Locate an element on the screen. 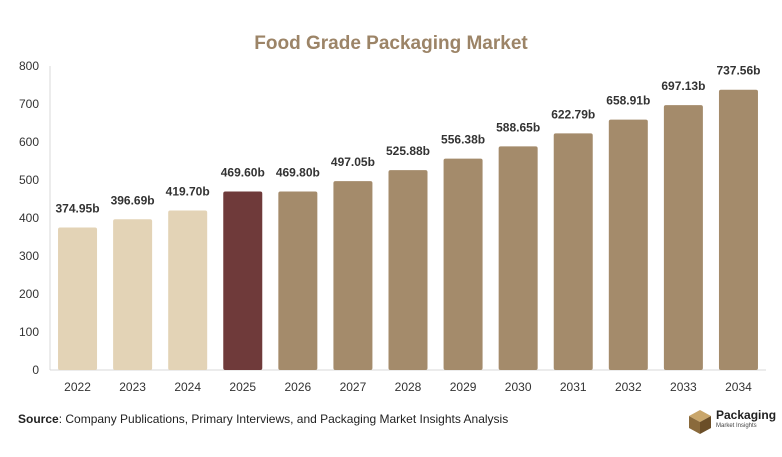 Image resolution: width=782 pixels, height=457 pixels. x-tick-label: 2030 is located at coordinates (518, 387).